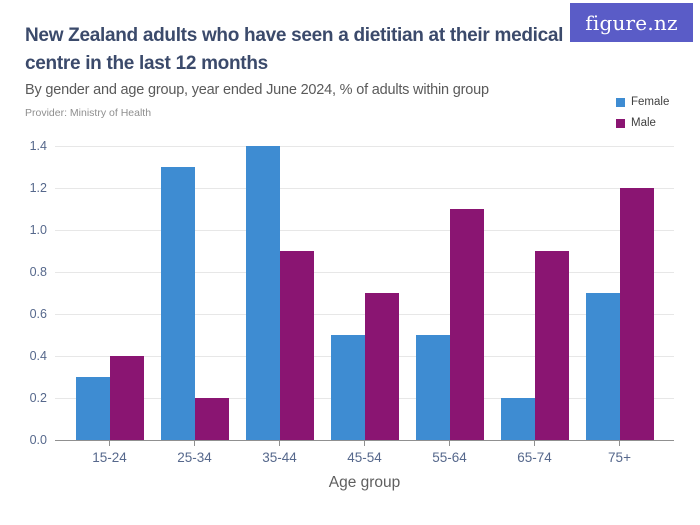 Image resolution: width=700 pixels, height=525 pixels. Describe the element at coordinates (534, 457) in the screenshot. I see `x-tick-label: 65-74` at that location.